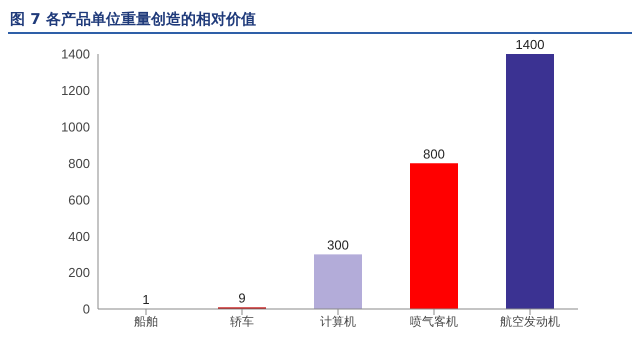 The height and width of the screenshot is (347, 640). What do you see at coordinates (530, 321) in the screenshot?
I see `x-tick-label: 航空发动机` at bounding box center [530, 321].